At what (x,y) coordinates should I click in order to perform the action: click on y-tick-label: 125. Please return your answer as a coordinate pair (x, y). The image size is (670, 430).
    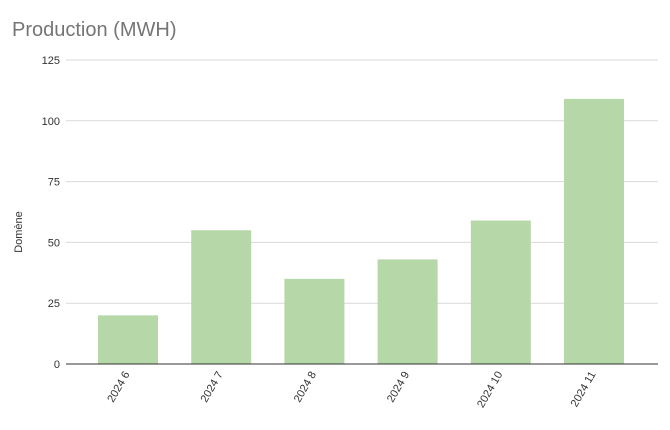
    Looking at the image, I should click on (51, 61).